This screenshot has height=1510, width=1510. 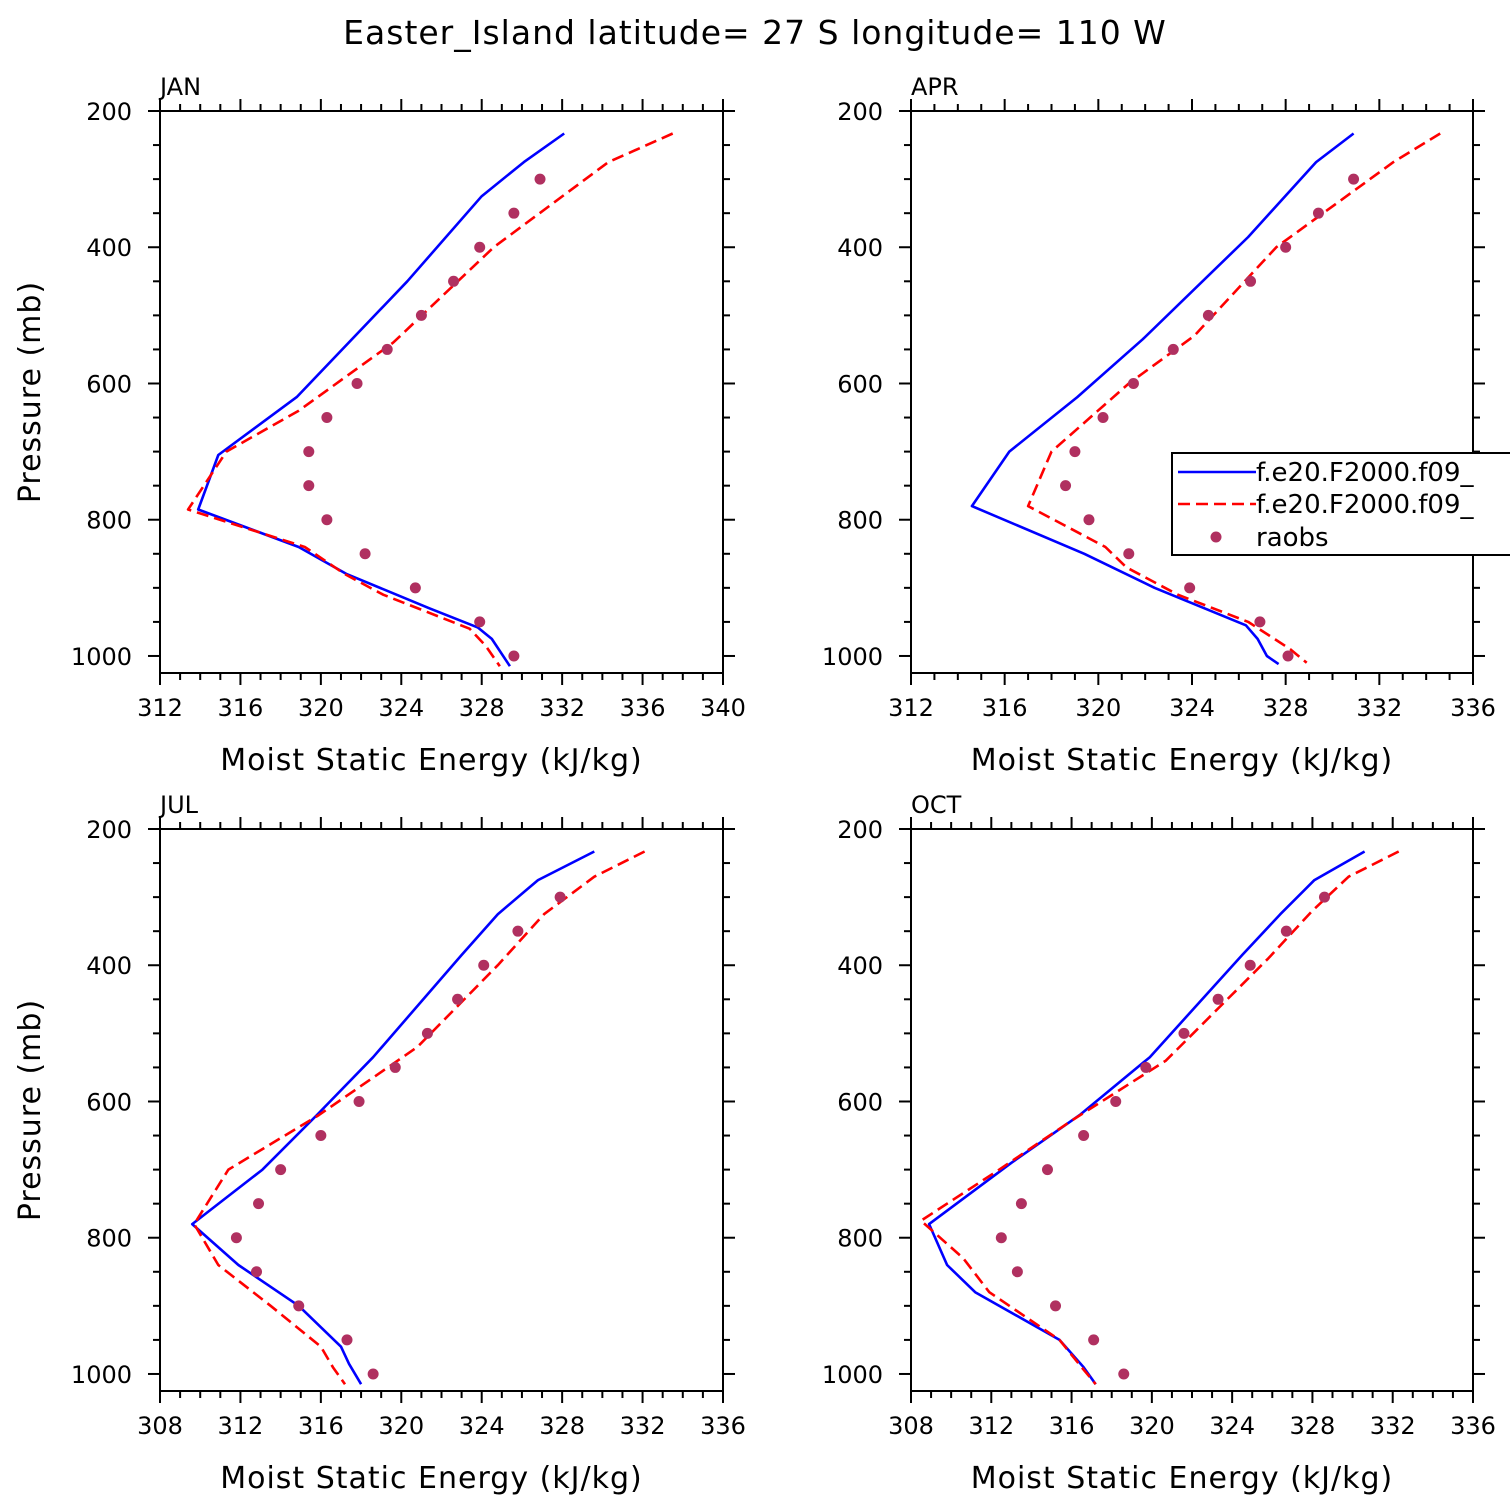 I want to click on panel-label: APR, so click(x=935, y=87).